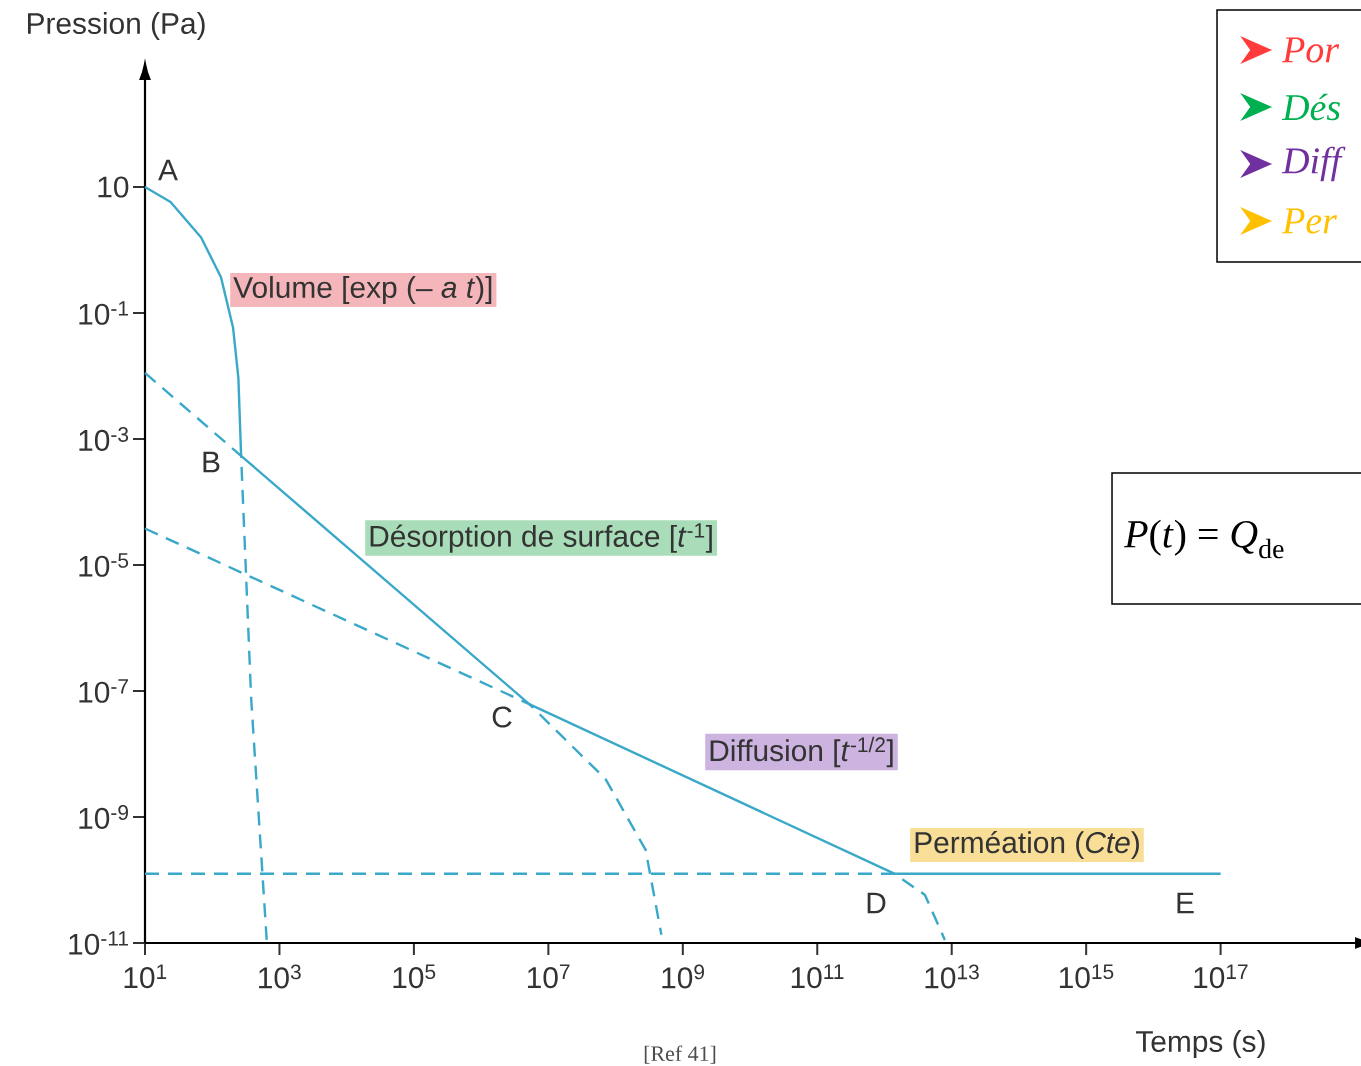  What do you see at coordinates (113, 187) in the screenshot?
I see `y-tick-label: 10` at bounding box center [113, 187].